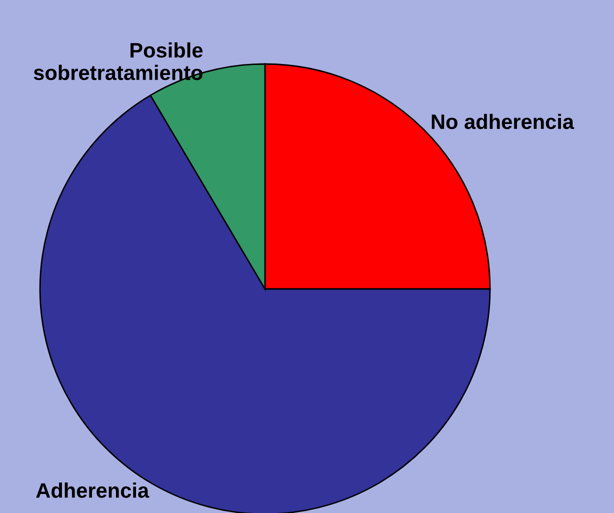 The height and width of the screenshot is (513, 614). I want to click on slice-label: Posible sobretratamiento, so click(118, 61).